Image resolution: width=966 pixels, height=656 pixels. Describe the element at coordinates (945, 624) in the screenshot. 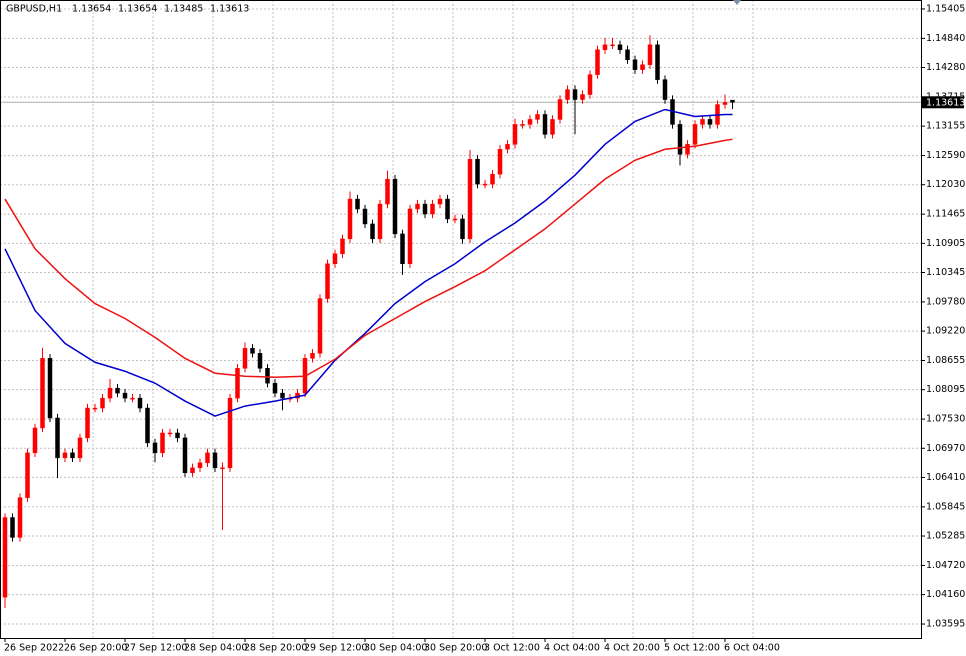

I see `y-tick-label: 1.03595` at that location.